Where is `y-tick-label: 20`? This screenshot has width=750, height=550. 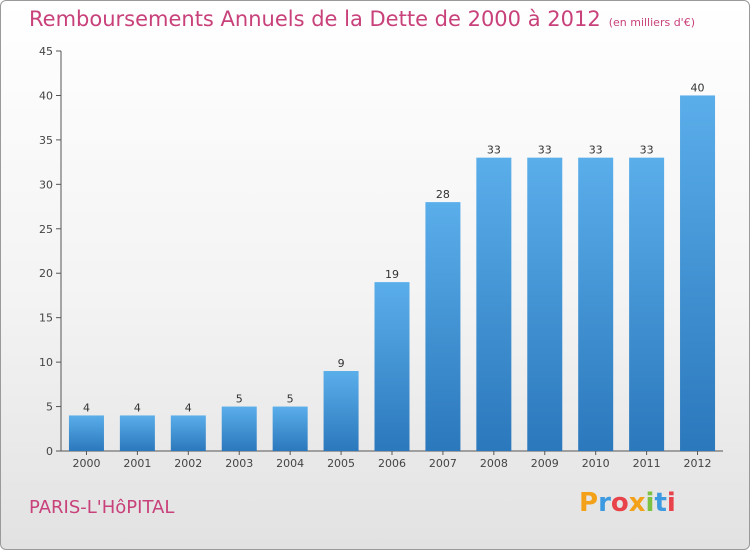 y-tick-label: 20 is located at coordinates (46, 273).